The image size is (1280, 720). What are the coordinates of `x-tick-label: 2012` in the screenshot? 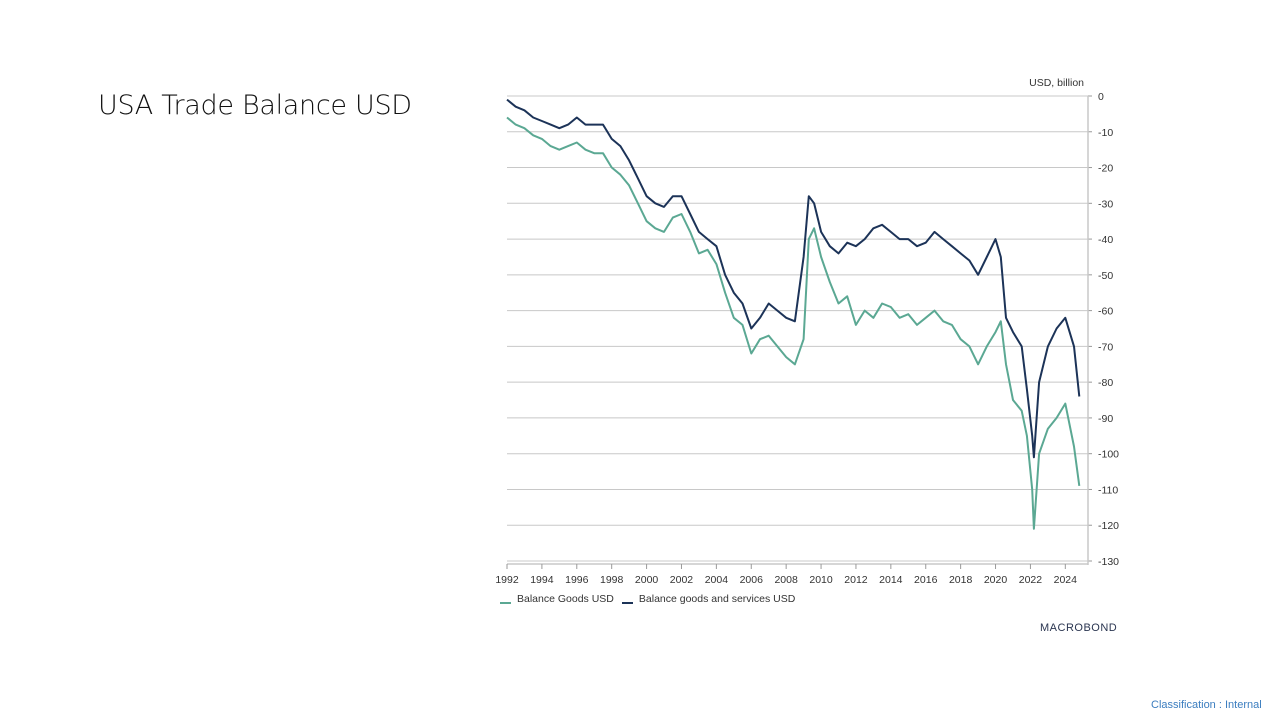 It's located at (856, 580).